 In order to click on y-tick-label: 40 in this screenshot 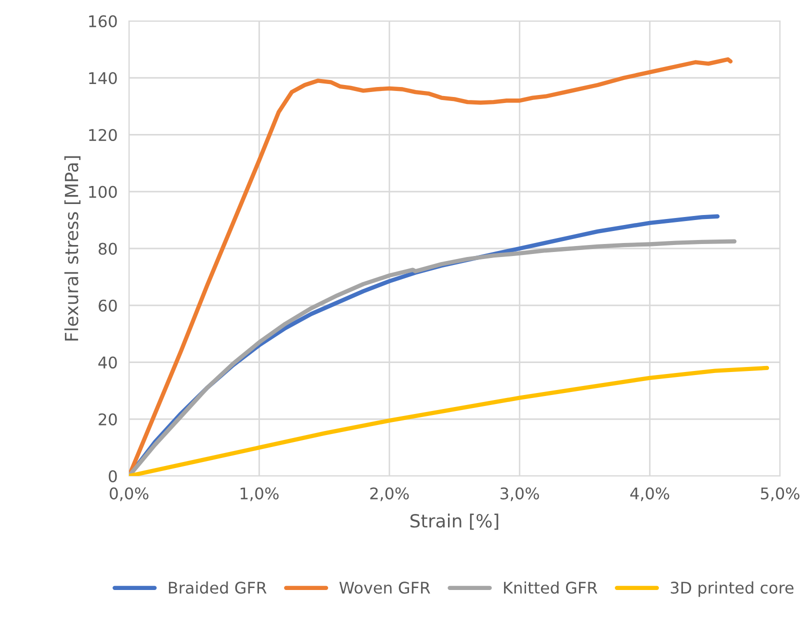, I will do `click(107, 362)`.